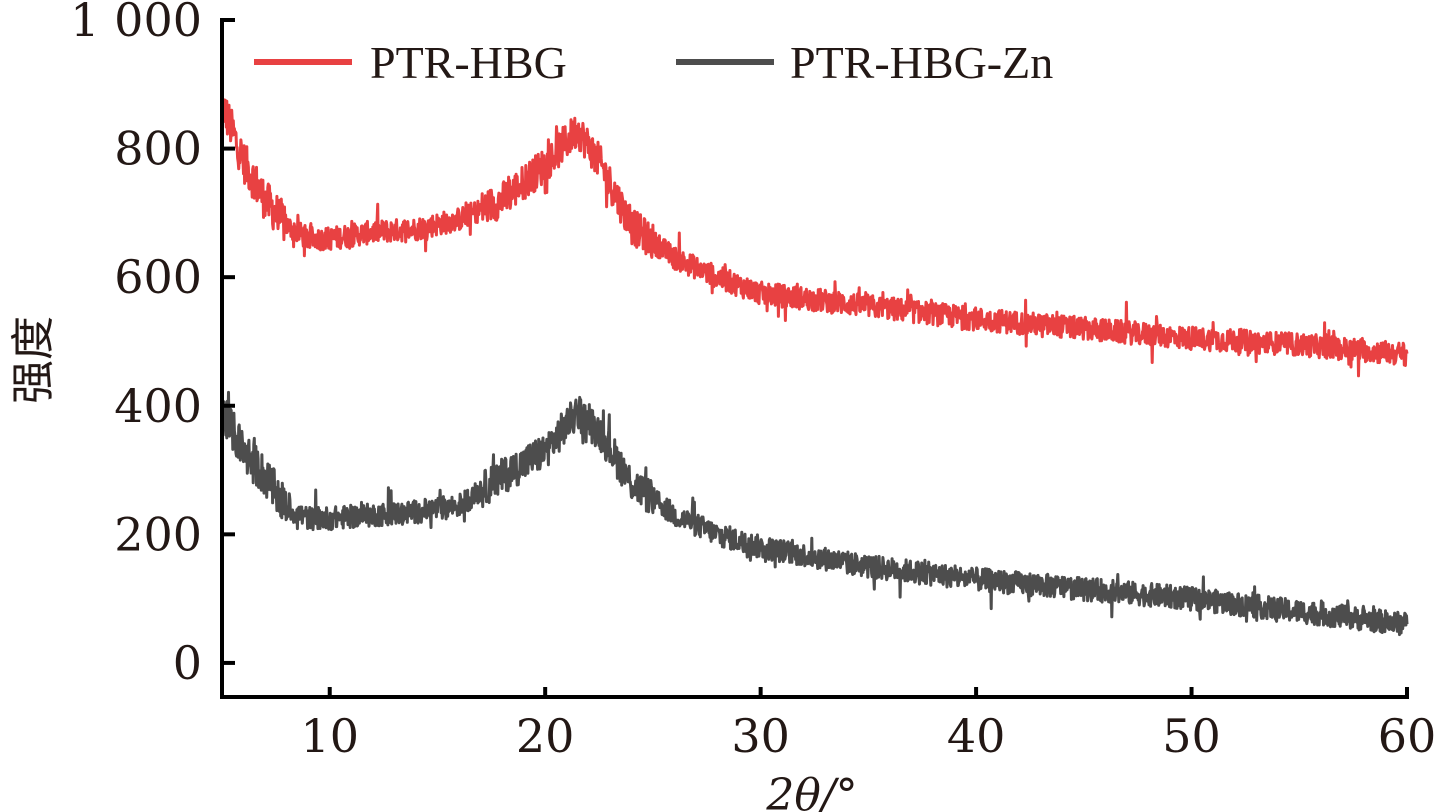  I want to click on y-tick-label: 0, so click(187, 663).